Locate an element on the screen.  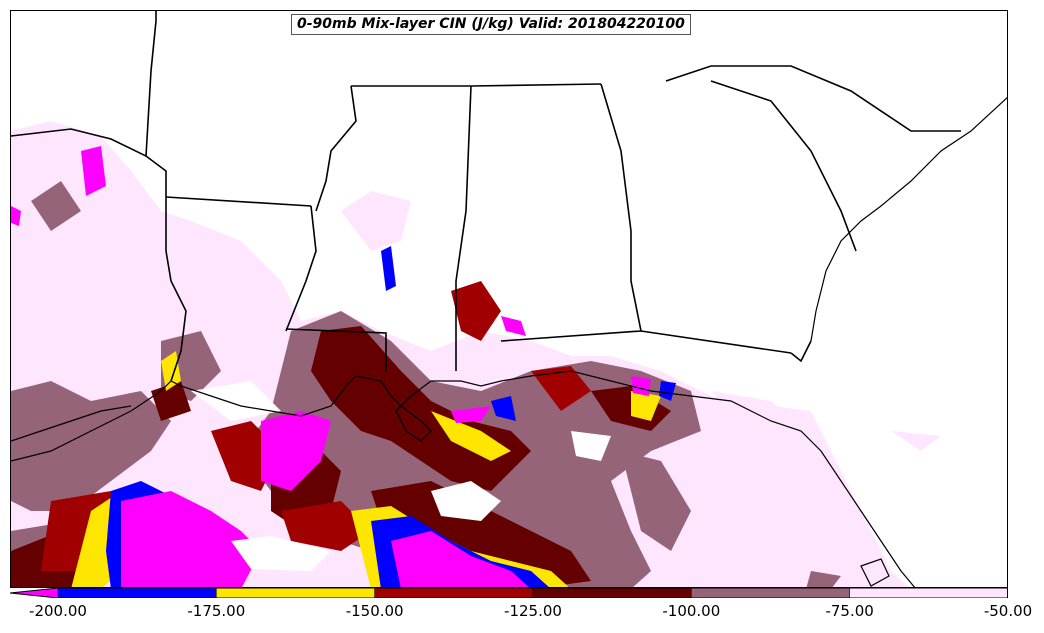
colorbar-under-extension is located at coordinates (34, 593).